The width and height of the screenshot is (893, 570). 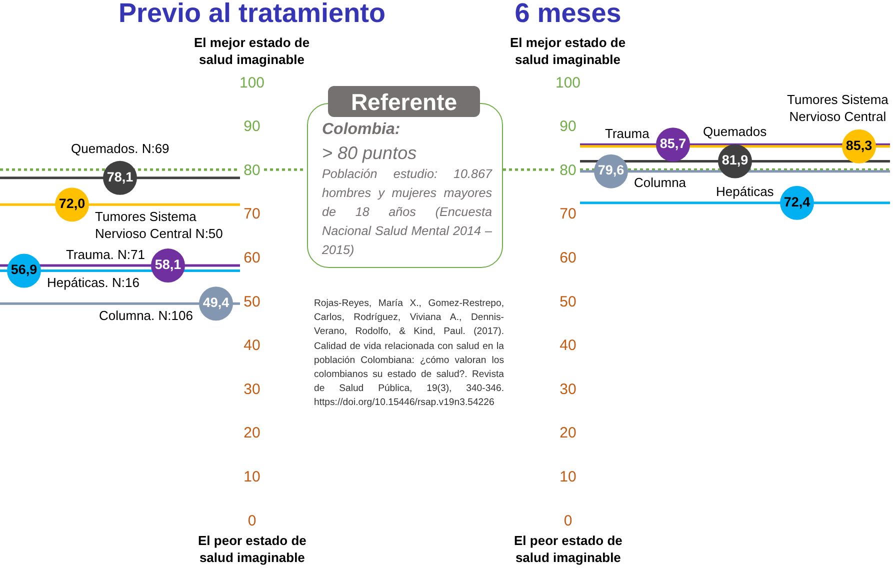 What do you see at coordinates (168, 264) in the screenshot?
I see `data-label: 58,1` at bounding box center [168, 264].